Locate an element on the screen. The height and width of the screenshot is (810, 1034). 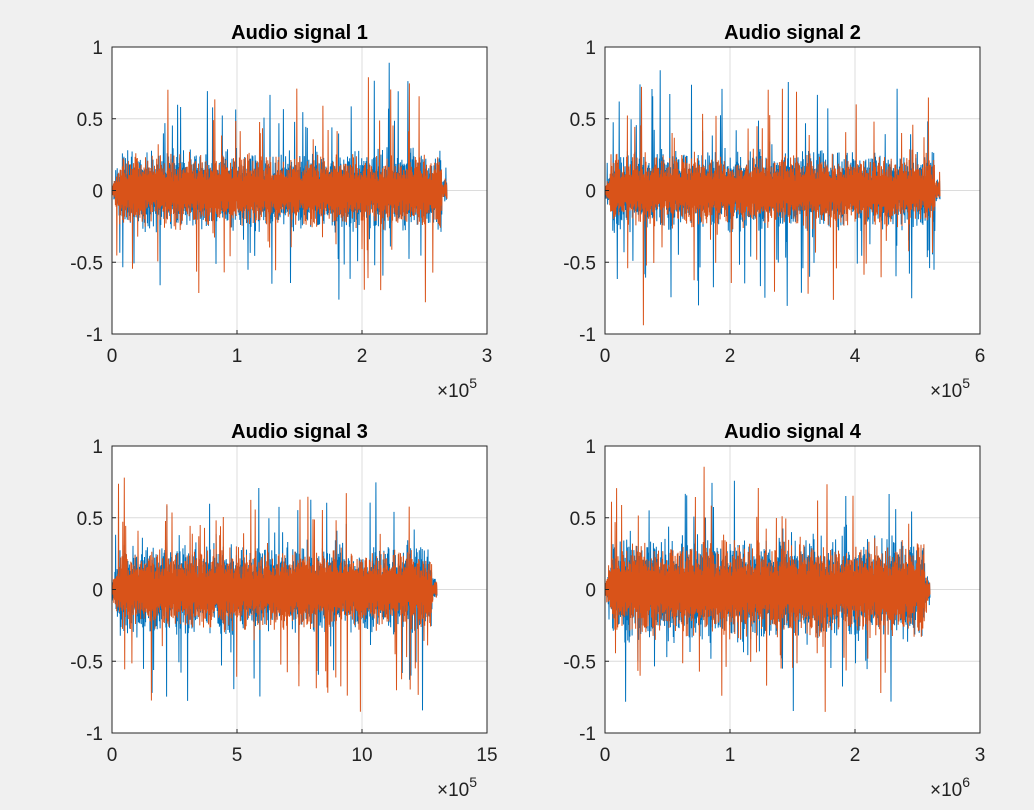
x-exponent-label: ×10⁶ is located at coordinates (950, 787).